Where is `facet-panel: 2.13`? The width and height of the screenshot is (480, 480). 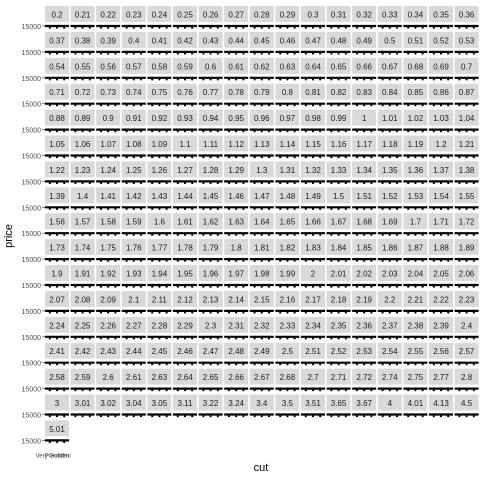
facet-panel: 2.13 is located at coordinates (211, 302).